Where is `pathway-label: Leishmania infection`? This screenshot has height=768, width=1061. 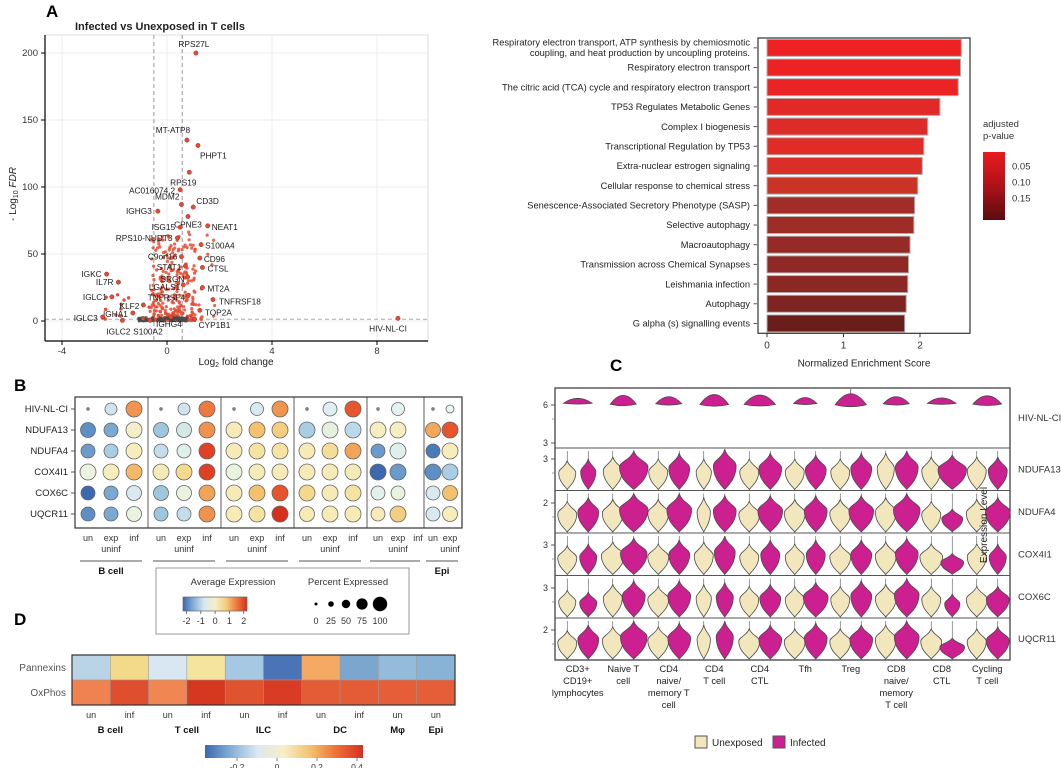
pathway-label: Leishmania infection is located at coordinates (707, 284).